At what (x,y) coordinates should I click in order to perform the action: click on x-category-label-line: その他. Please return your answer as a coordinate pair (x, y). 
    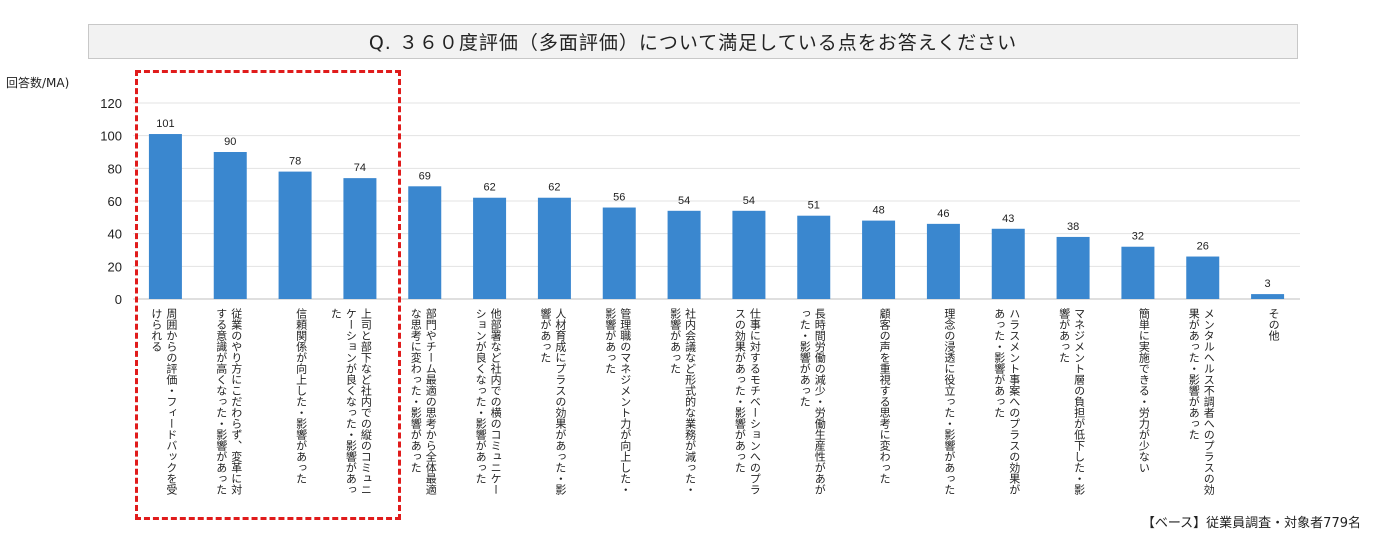
    Looking at the image, I should click on (1273, 324).